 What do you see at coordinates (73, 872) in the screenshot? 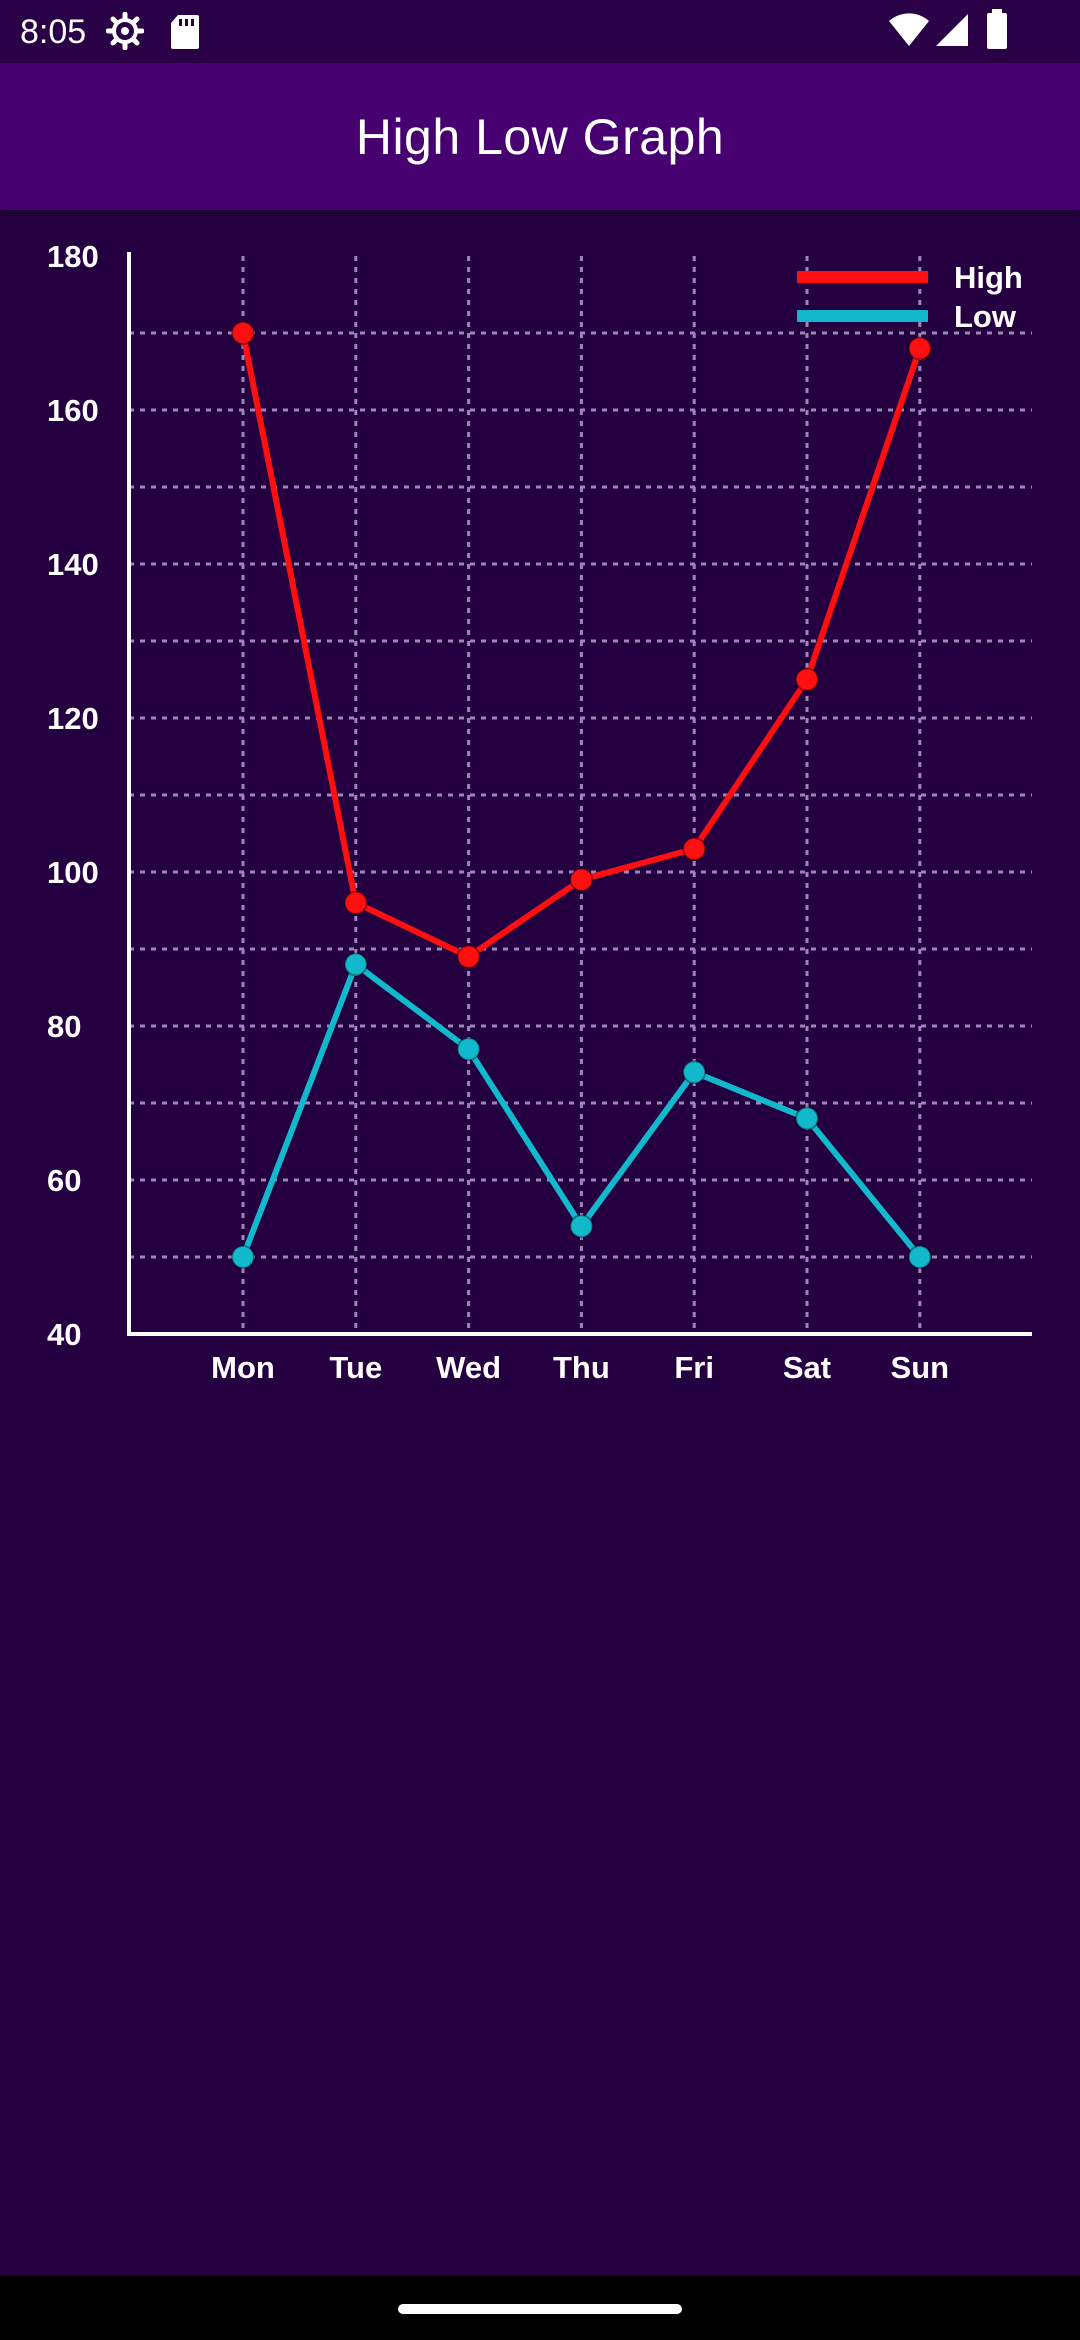
I see `y-tick-label: 100` at bounding box center [73, 872].